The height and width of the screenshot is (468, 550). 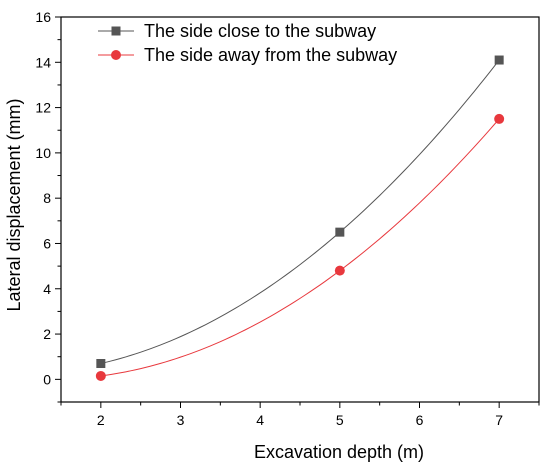 I want to click on x-tick-label: 3, so click(x=181, y=420).